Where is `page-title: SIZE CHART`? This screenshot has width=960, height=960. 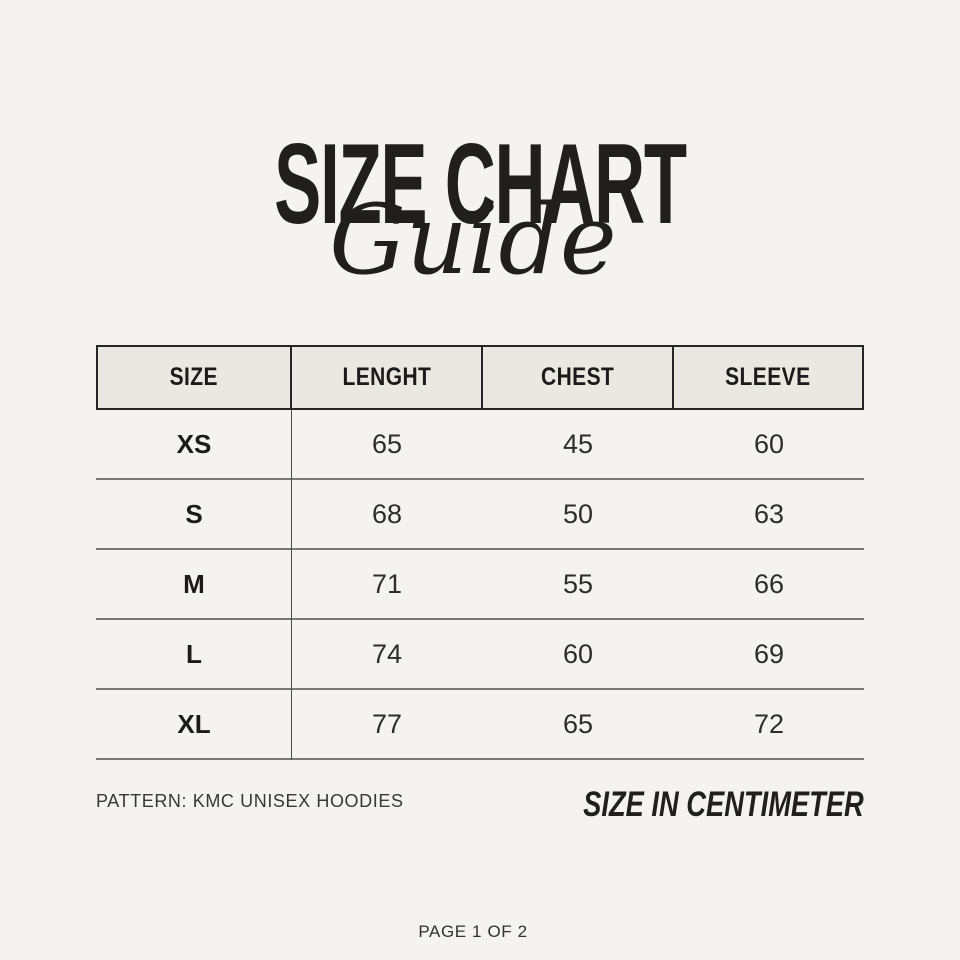 page-title: SIZE CHART is located at coordinates (480, 185).